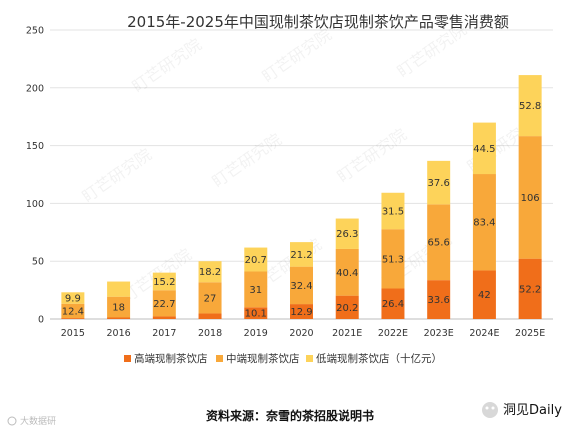 The width and height of the screenshot is (581, 435). Describe the element at coordinates (484, 333) in the screenshot. I see `x-tick-label: 2024E` at that location.